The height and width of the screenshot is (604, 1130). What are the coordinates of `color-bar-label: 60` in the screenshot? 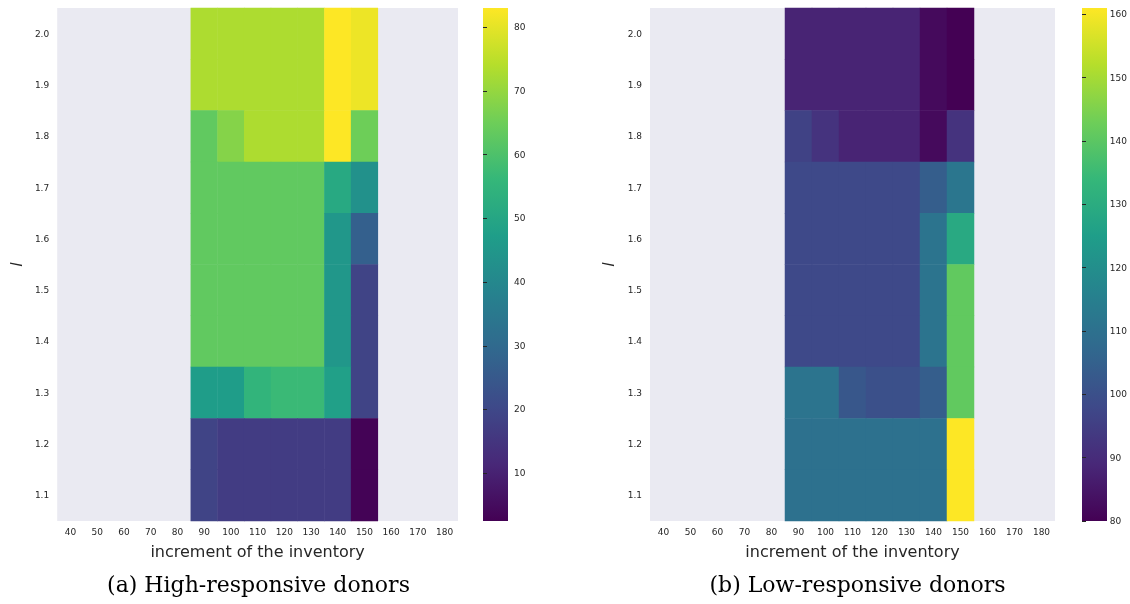 It's located at (520, 154).